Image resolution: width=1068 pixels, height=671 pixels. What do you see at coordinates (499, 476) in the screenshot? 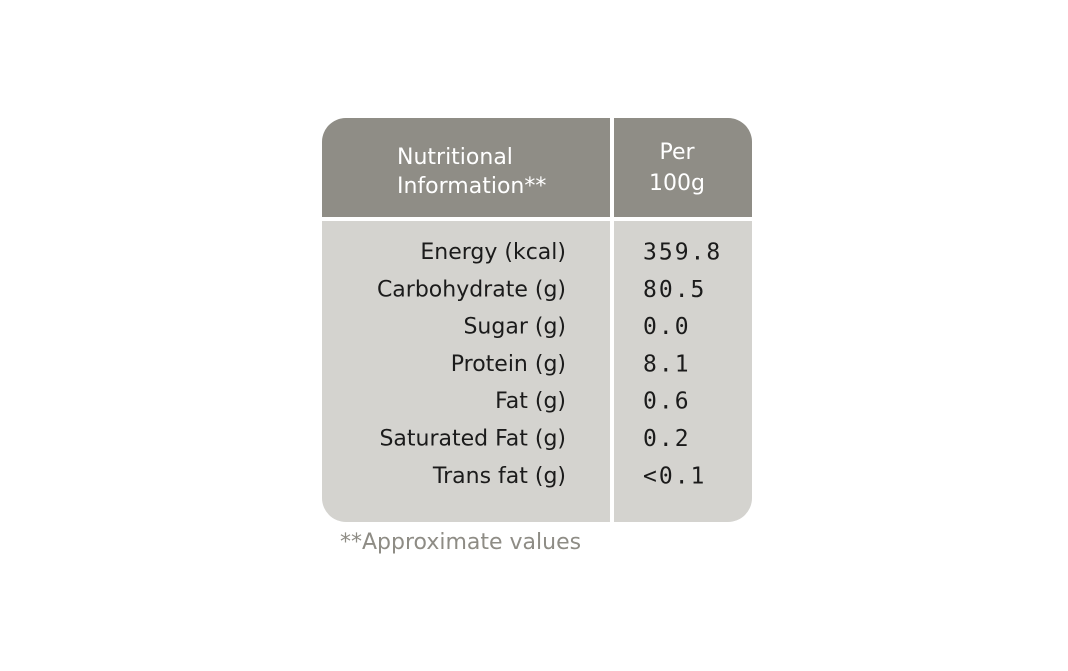
I see `row-label: Trans fat (g)` at bounding box center [499, 476].